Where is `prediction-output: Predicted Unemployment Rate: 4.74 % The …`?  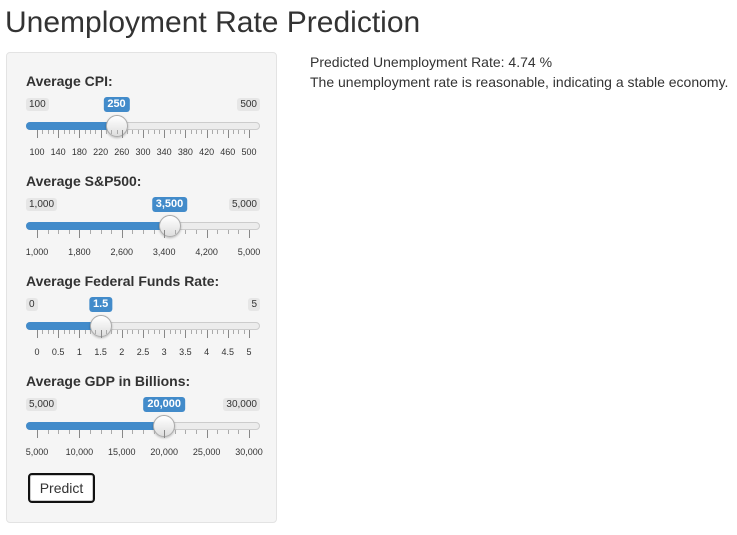 prediction-output: Predicted Unemployment Rate: 4.74 % The … is located at coordinates (519, 72).